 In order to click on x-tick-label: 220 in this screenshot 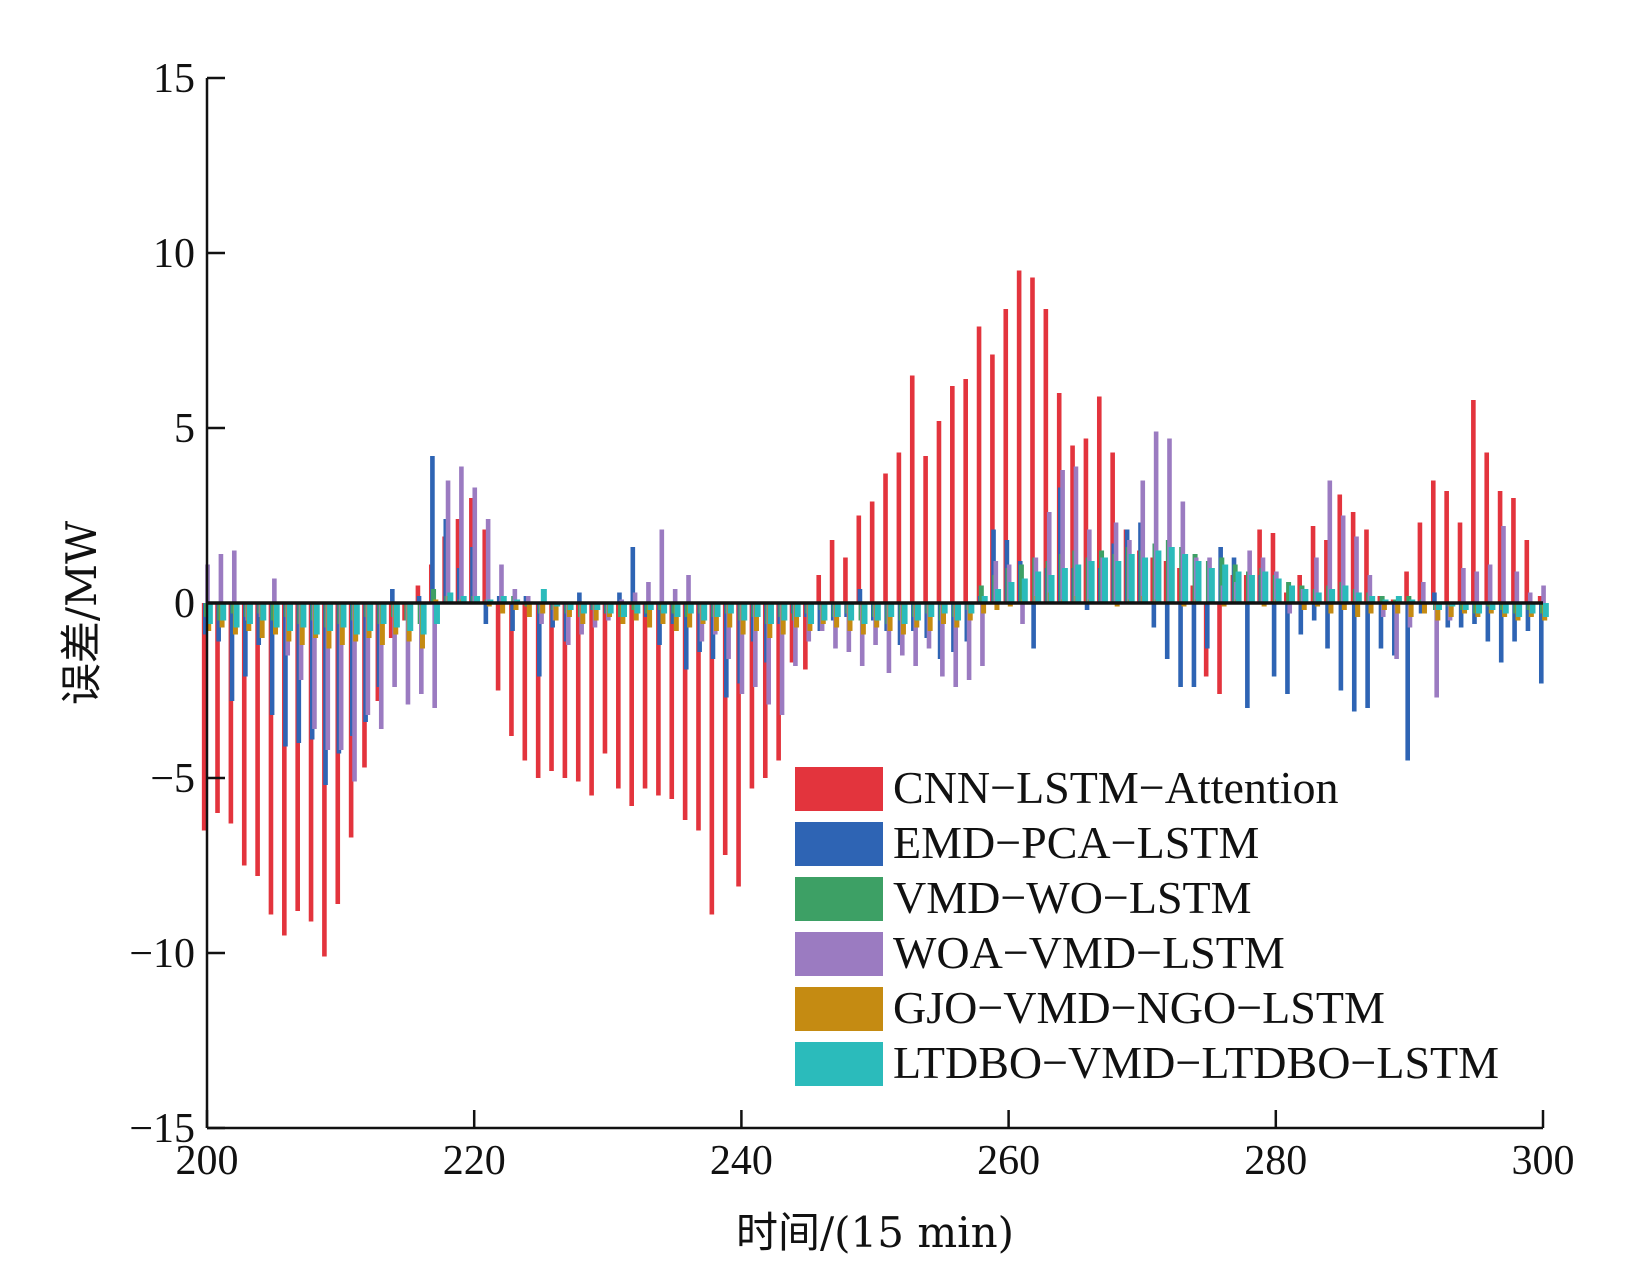, I will do `click(474, 1161)`.